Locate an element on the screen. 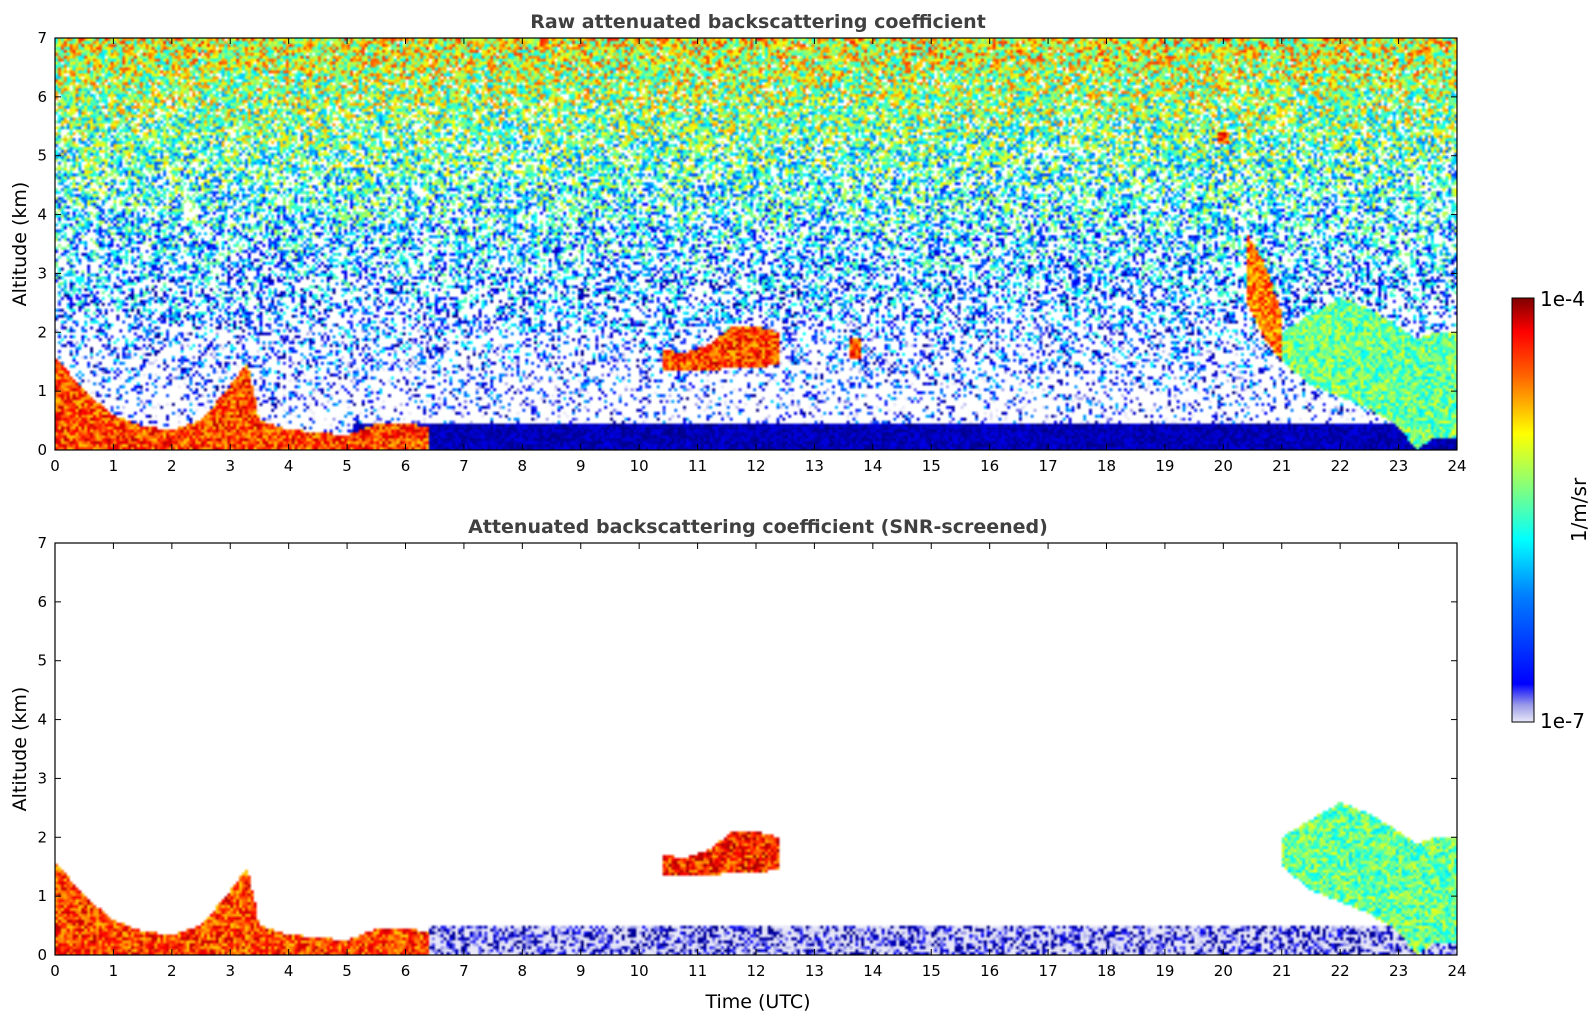 This screenshot has width=1595, height=1020. colorbar-unit-label: 1/m/sr is located at coordinates (1579, 509).